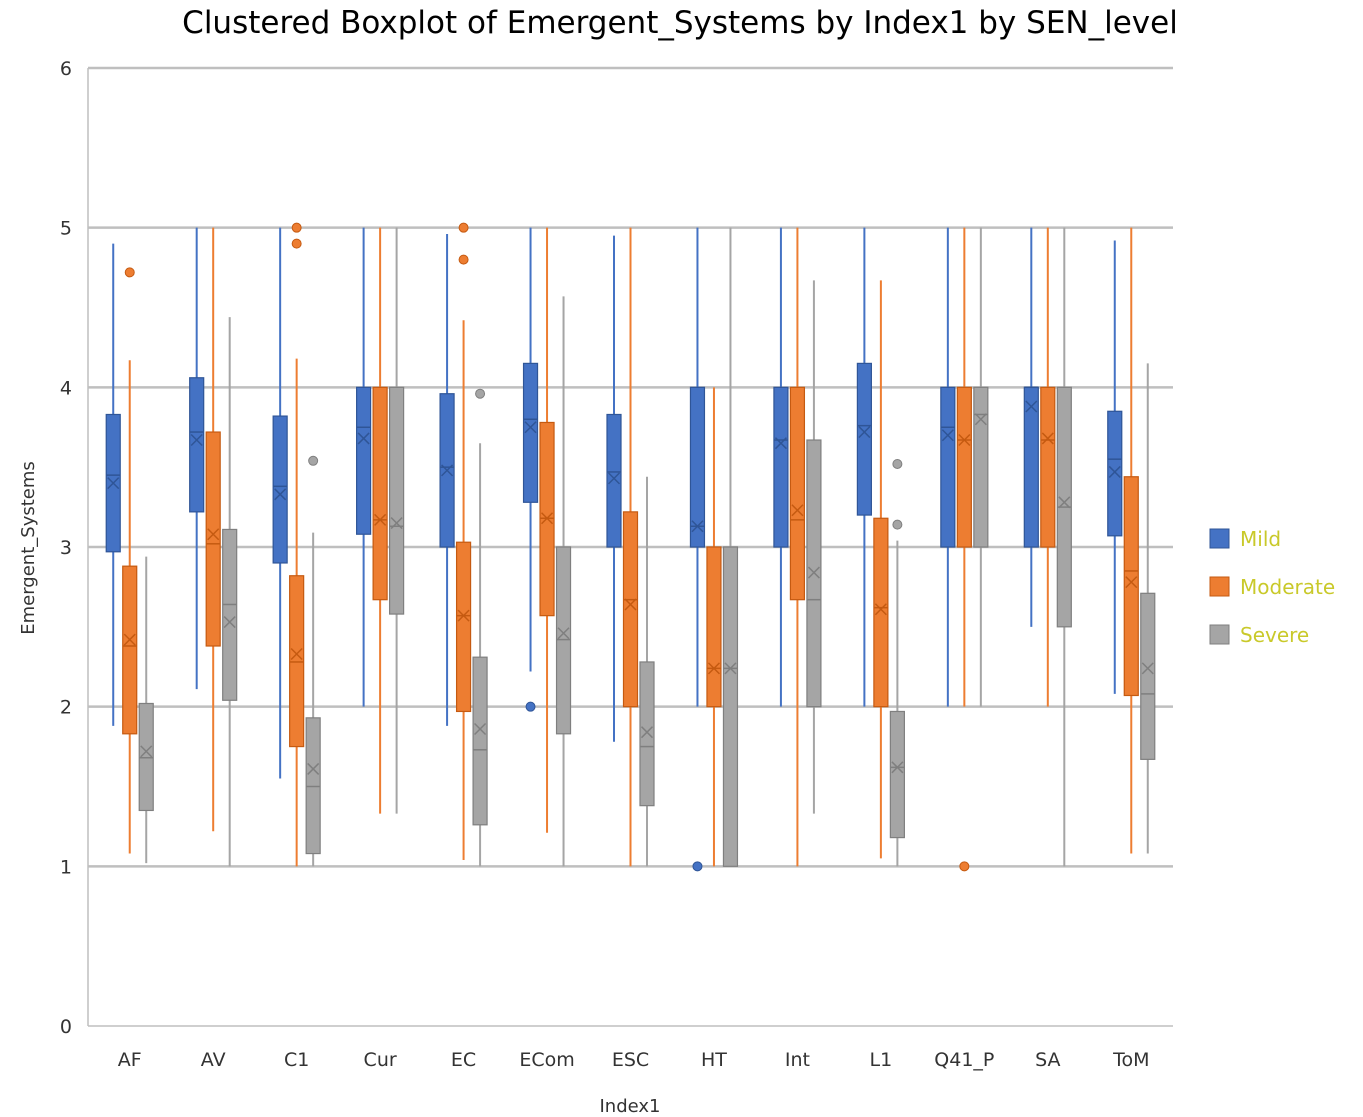  I want to click on box-moderate-cur, so click(380, 520).